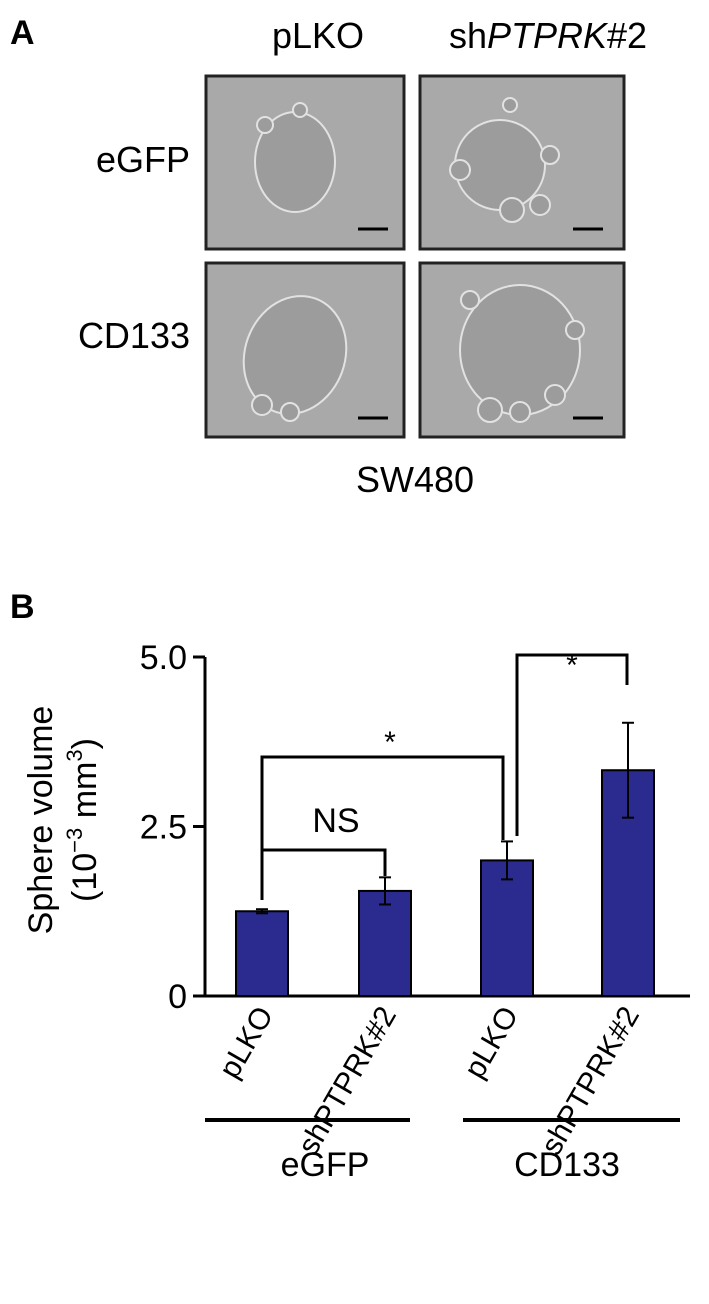 The image size is (709, 1304). What do you see at coordinates (74, 755) in the screenshot?
I see `y-axis-title-part: 3` at bounding box center [74, 755].